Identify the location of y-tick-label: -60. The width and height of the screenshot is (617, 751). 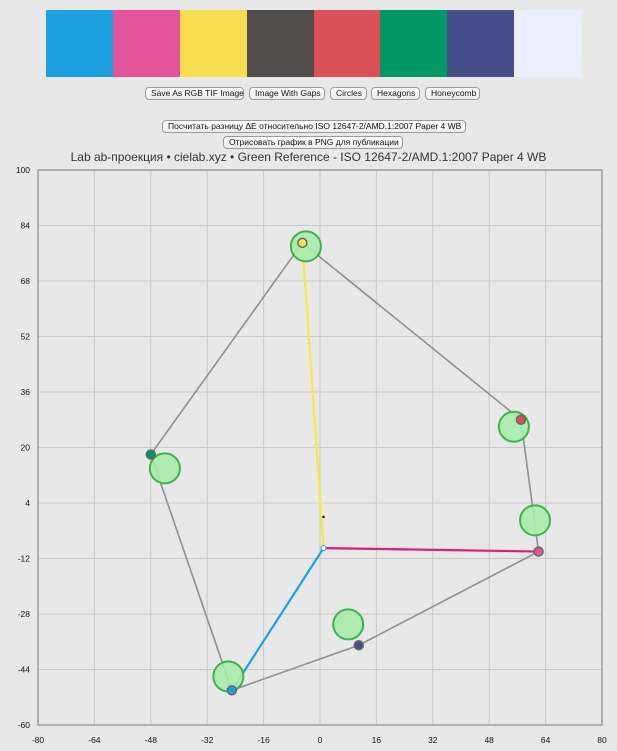
(24, 725).